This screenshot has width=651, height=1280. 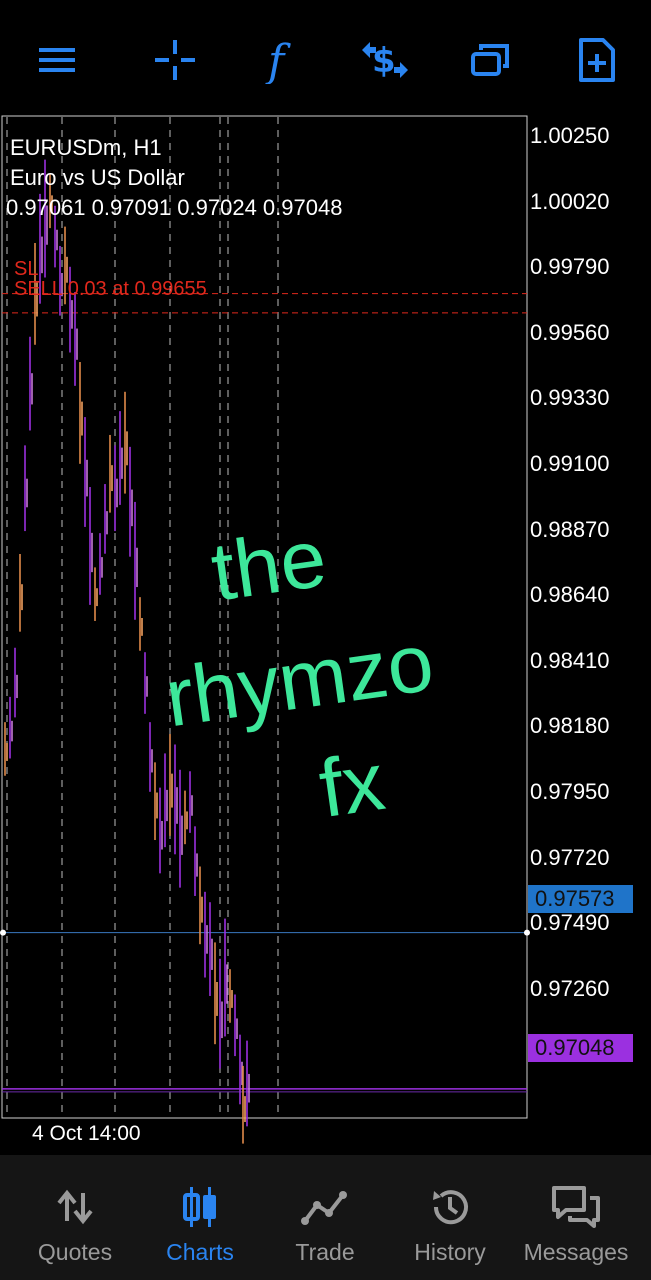 What do you see at coordinates (86, 1133) in the screenshot?
I see `time-axis-label: 4 Oct 14:00` at bounding box center [86, 1133].